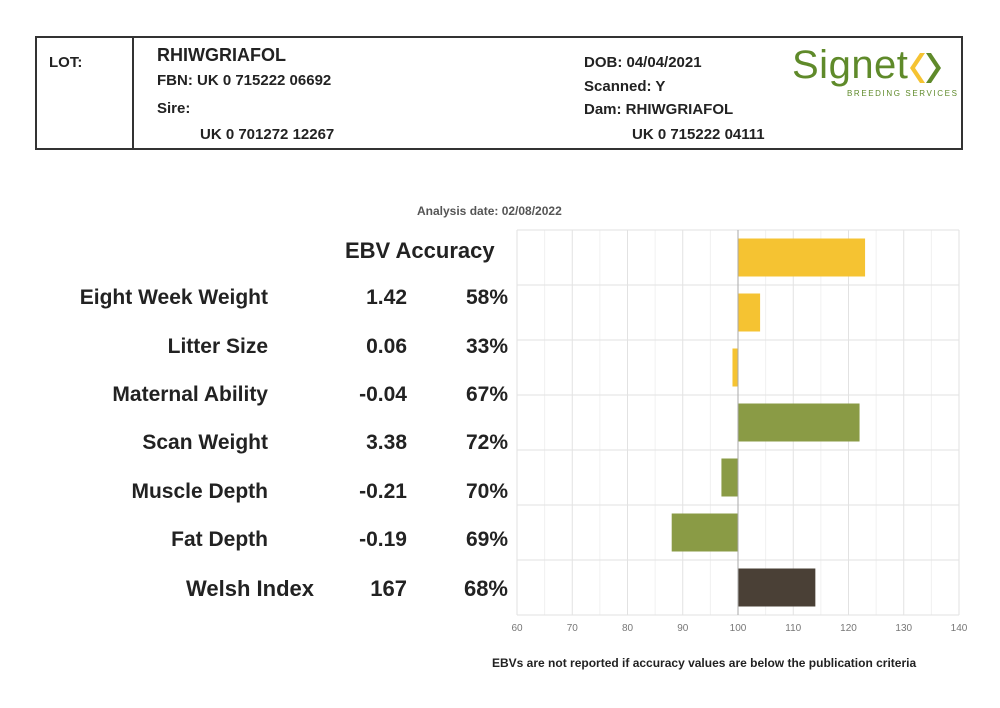 The height and width of the screenshot is (708, 1000). What do you see at coordinates (903, 93) in the screenshot?
I see `signet-logo-subtitle: BREEDING SERVICES` at bounding box center [903, 93].